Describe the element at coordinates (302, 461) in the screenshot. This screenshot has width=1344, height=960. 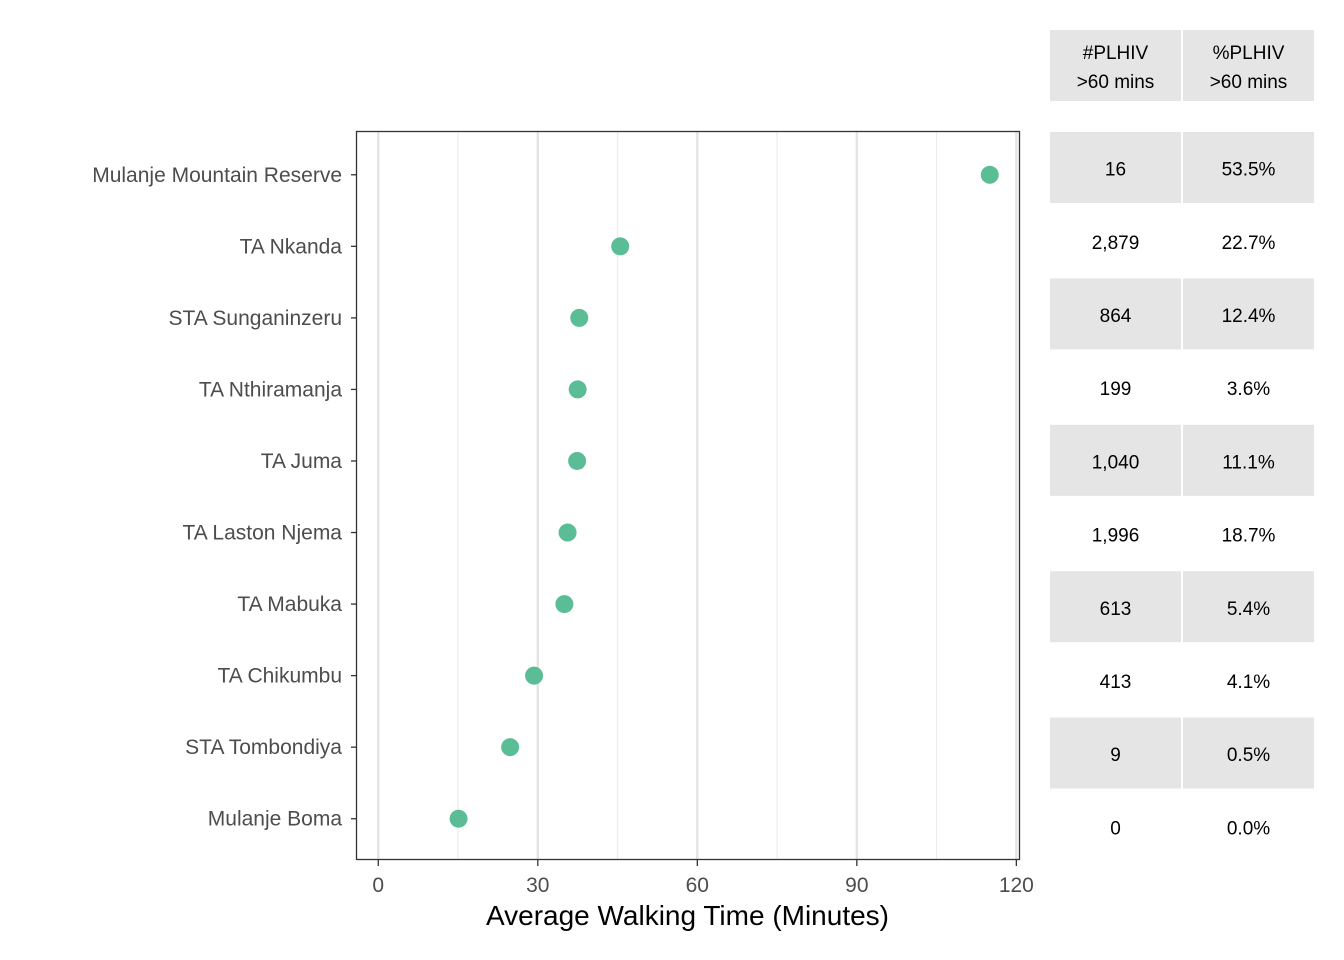
I see `y-tick-label: TA Juma` at that location.